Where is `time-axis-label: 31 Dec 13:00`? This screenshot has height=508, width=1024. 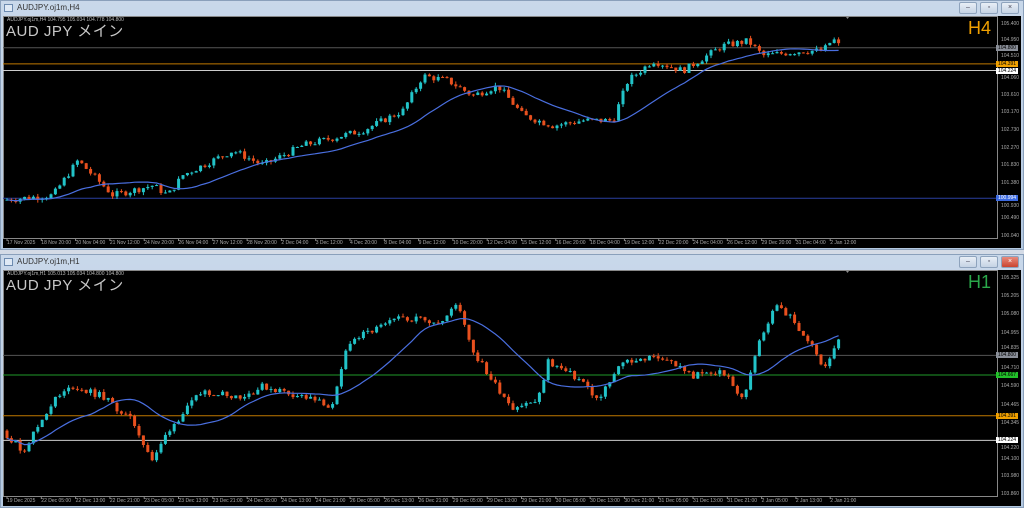 time-axis-label: 31 Dec 13:00 is located at coordinates (708, 501).